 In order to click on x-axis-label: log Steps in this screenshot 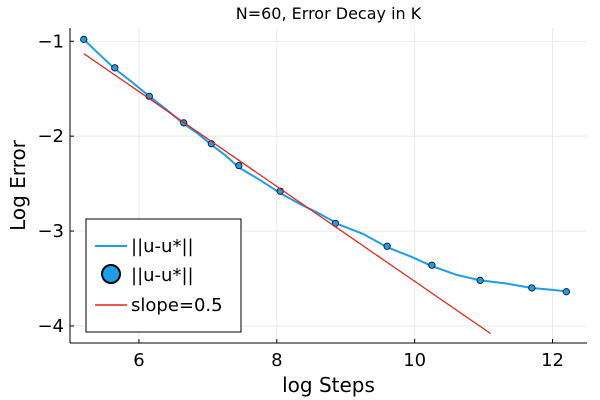, I will do `click(328, 385)`.